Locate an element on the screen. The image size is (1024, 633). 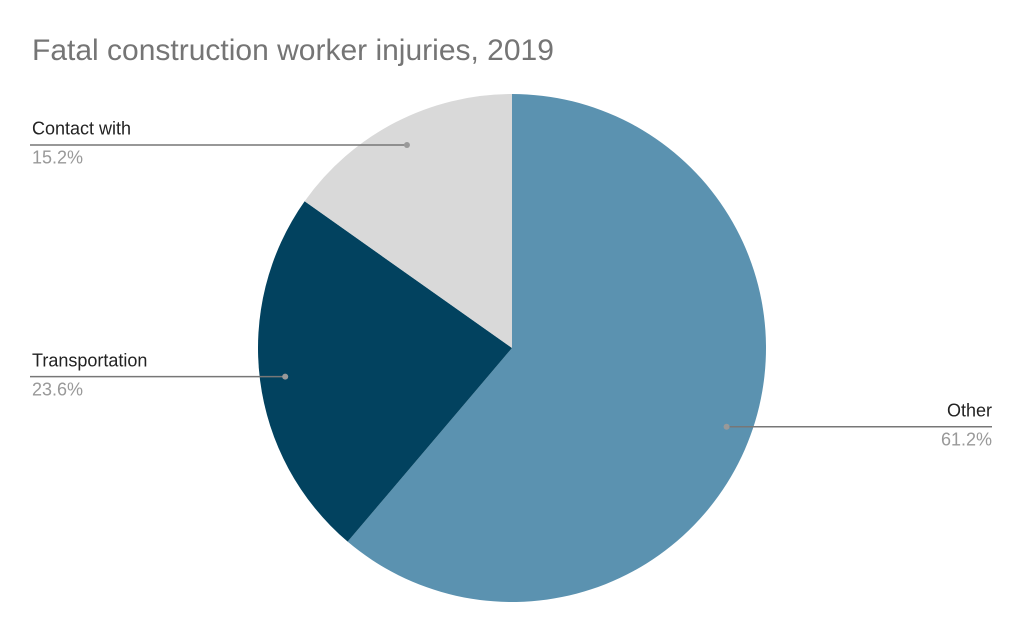
slice-value-label: 23.6% is located at coordinates (57, 389).